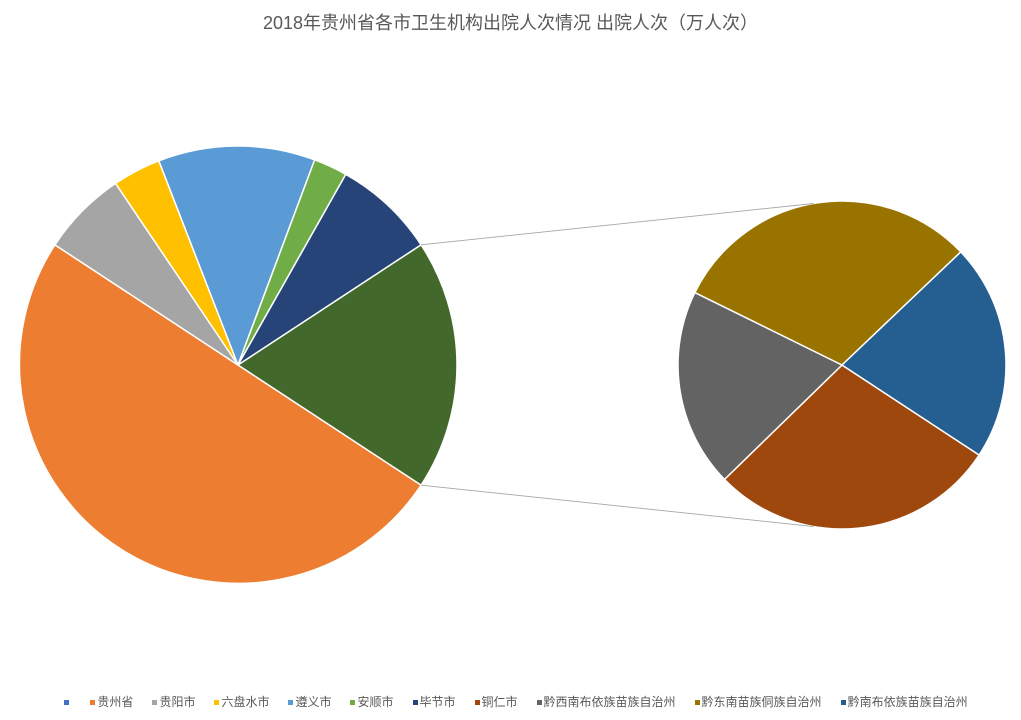 This screenshot has width=1021, height=720. What do you see at coordinates (245, 702) in the screenshot?
I see `legend-label: 六盘水市` at bounding box center [245, 702].